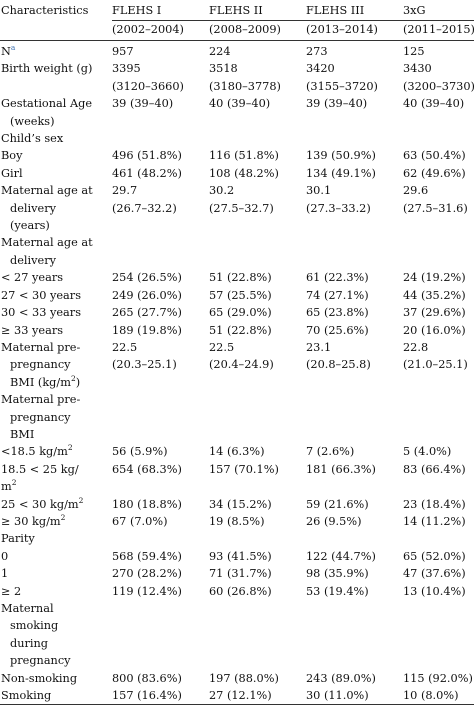 Image resolution: width=474 pixels, height=705 pixels. I want to click on table-cell: 5 (4.0%), so click(427, 452).